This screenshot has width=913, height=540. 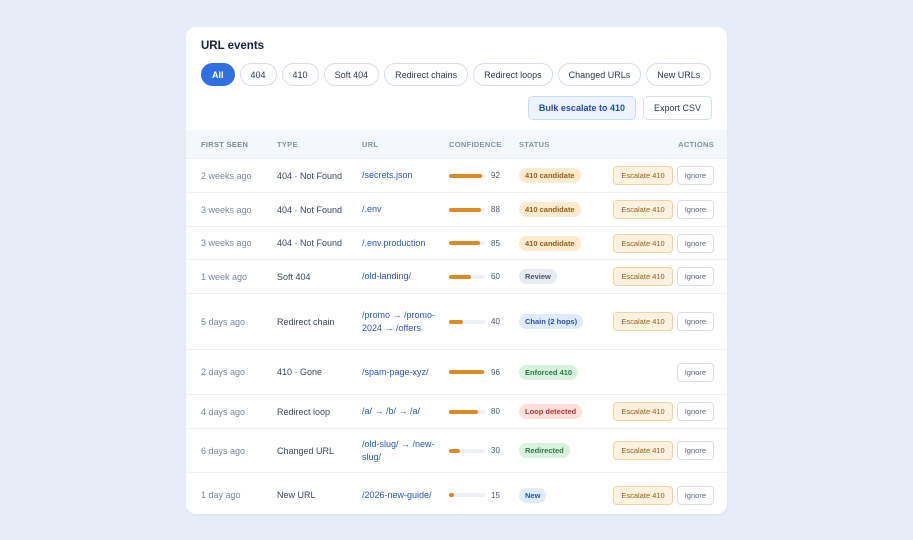 What do you see at coordinates (484, 495) in the screenshot?
I see `cell-confidence: 15` at bounding box center [484, 495].